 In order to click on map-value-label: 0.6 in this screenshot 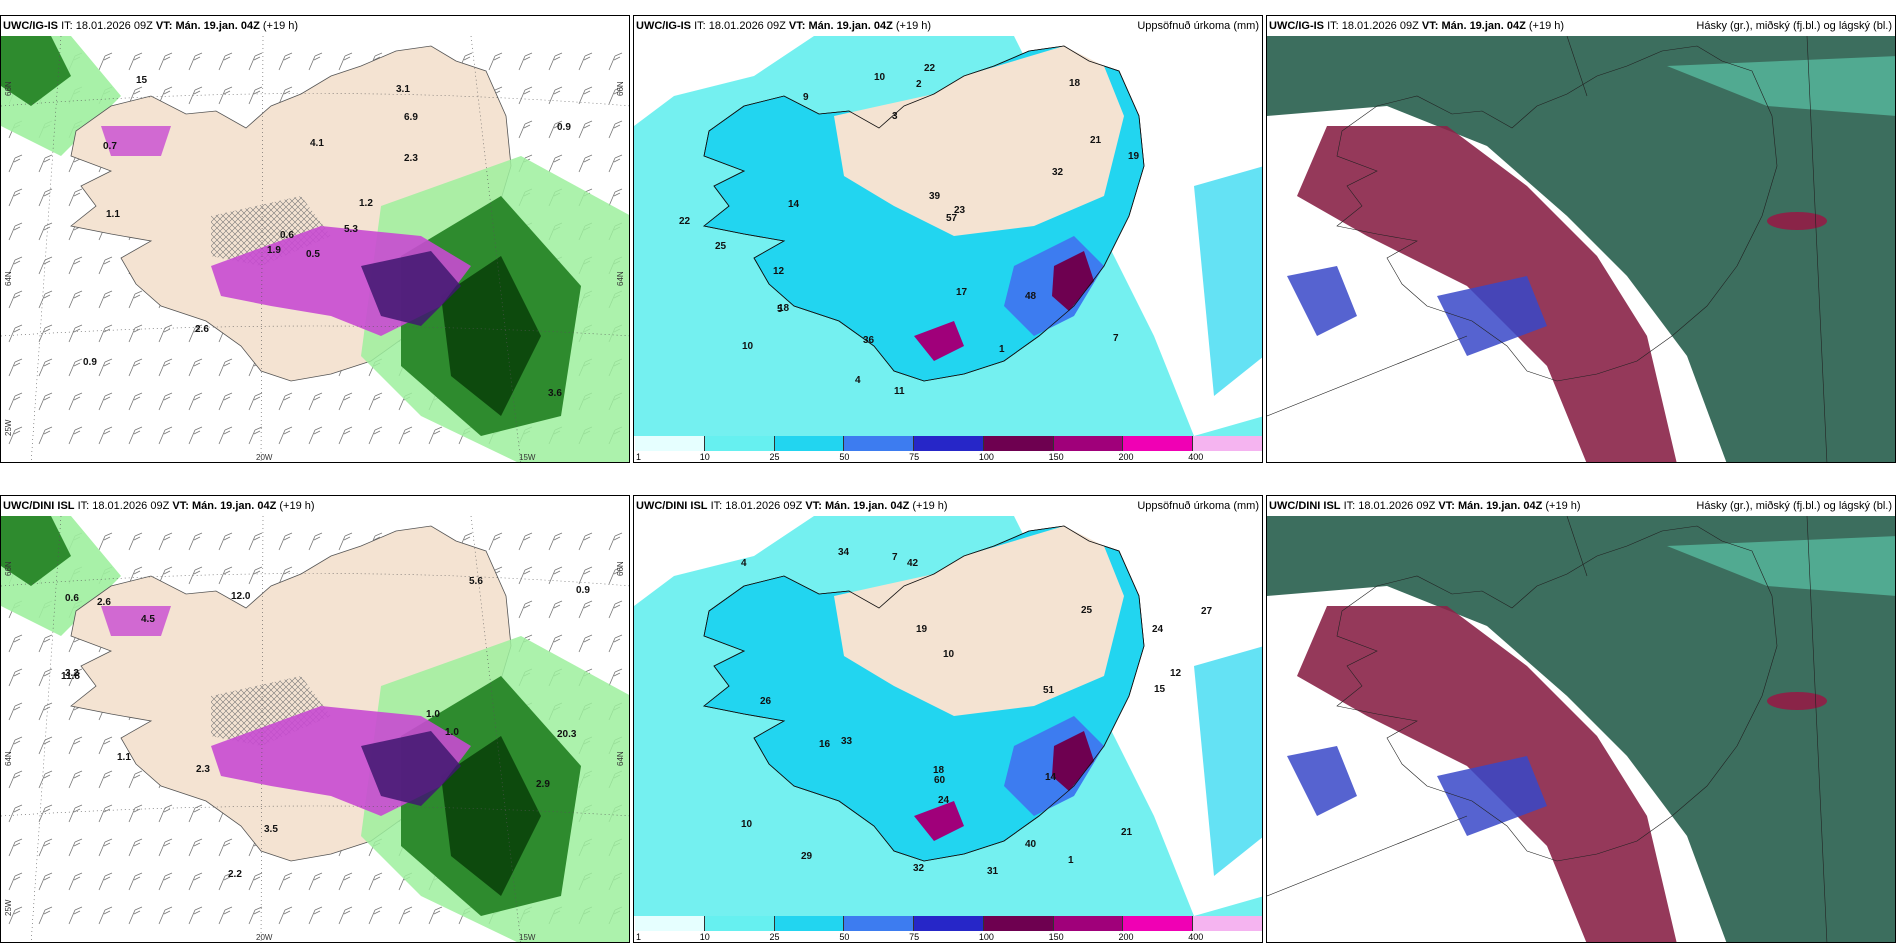, I will do `click(72, 598)`.